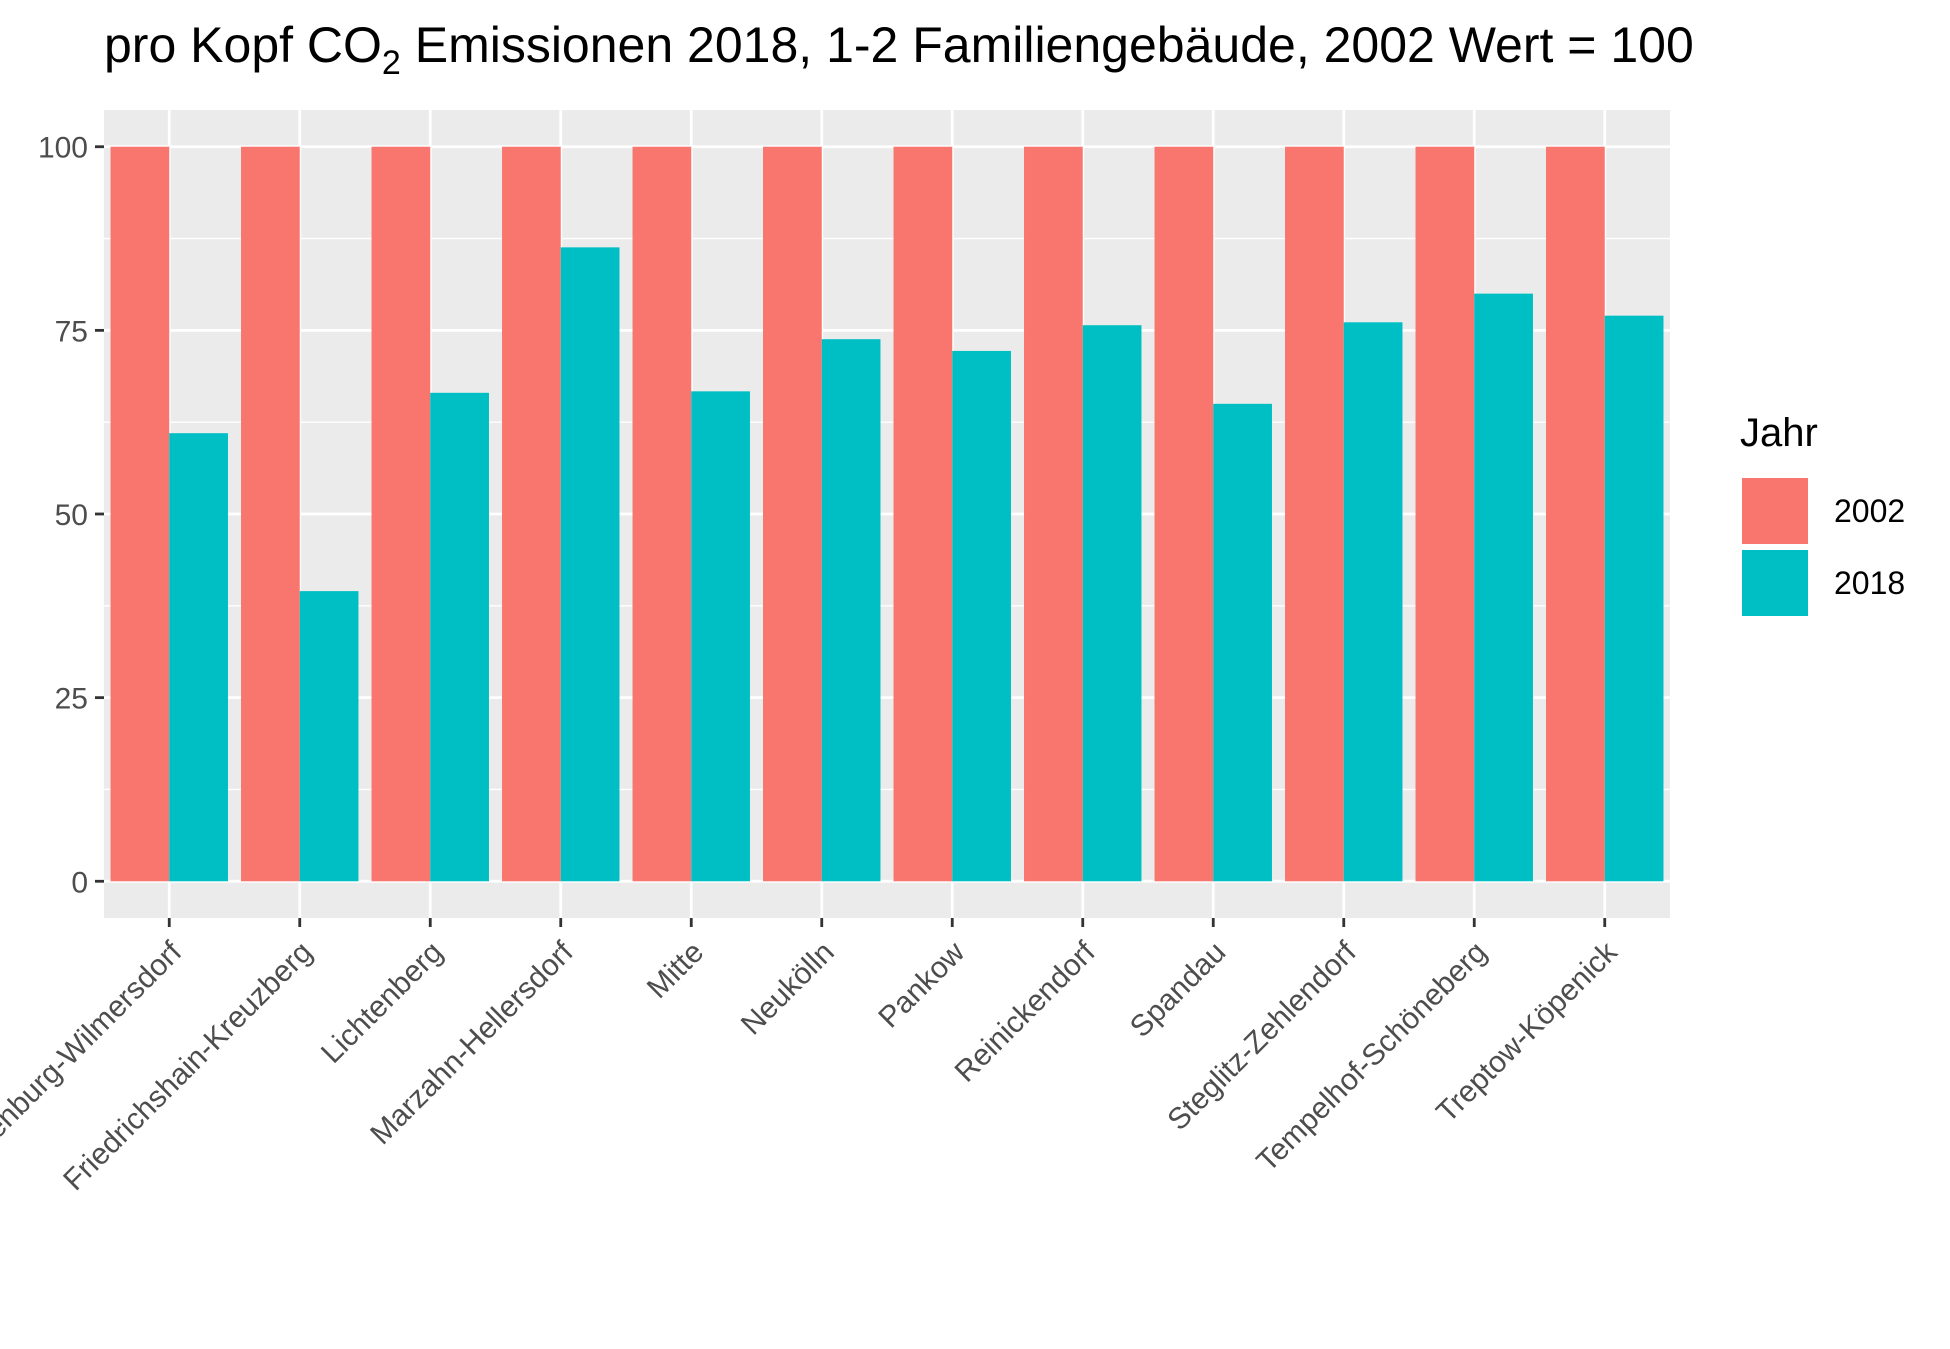 The width and height of the screenshot is (1950, 1349). What do you see at coordinates (243, 45) in the screenshot?
I see `chart-title-main: pro Kopf CO` at bounding box center [243, 45].